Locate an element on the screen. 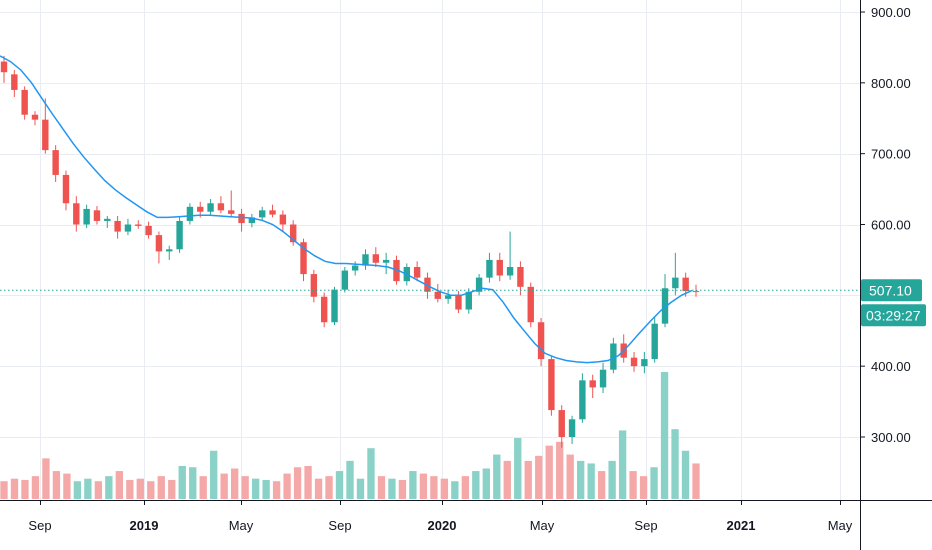 Image resolution: width=932 pixels, height=550 pixels. time-tick-label: 2020 is located at coordinates (442, 525).